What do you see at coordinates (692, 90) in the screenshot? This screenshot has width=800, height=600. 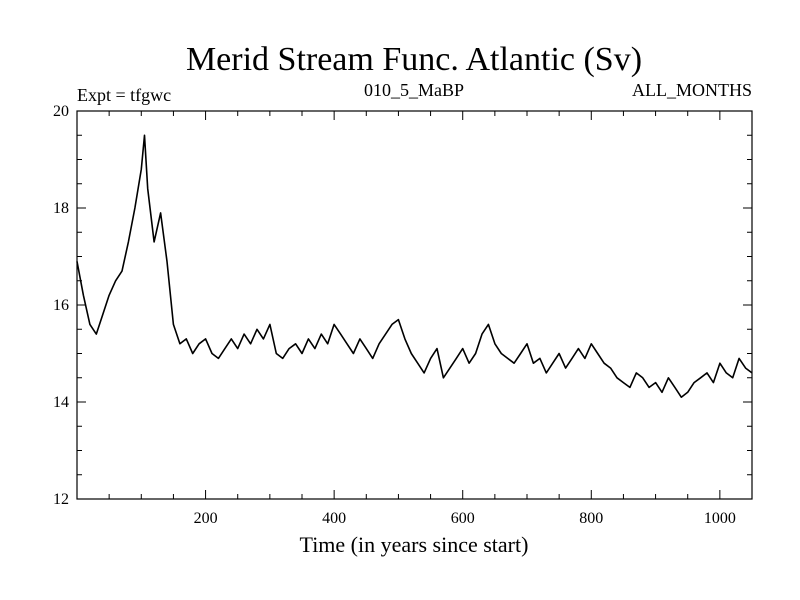 I see `subtitle-right: ALL_MONTHS` at bounding box center [692, 90].